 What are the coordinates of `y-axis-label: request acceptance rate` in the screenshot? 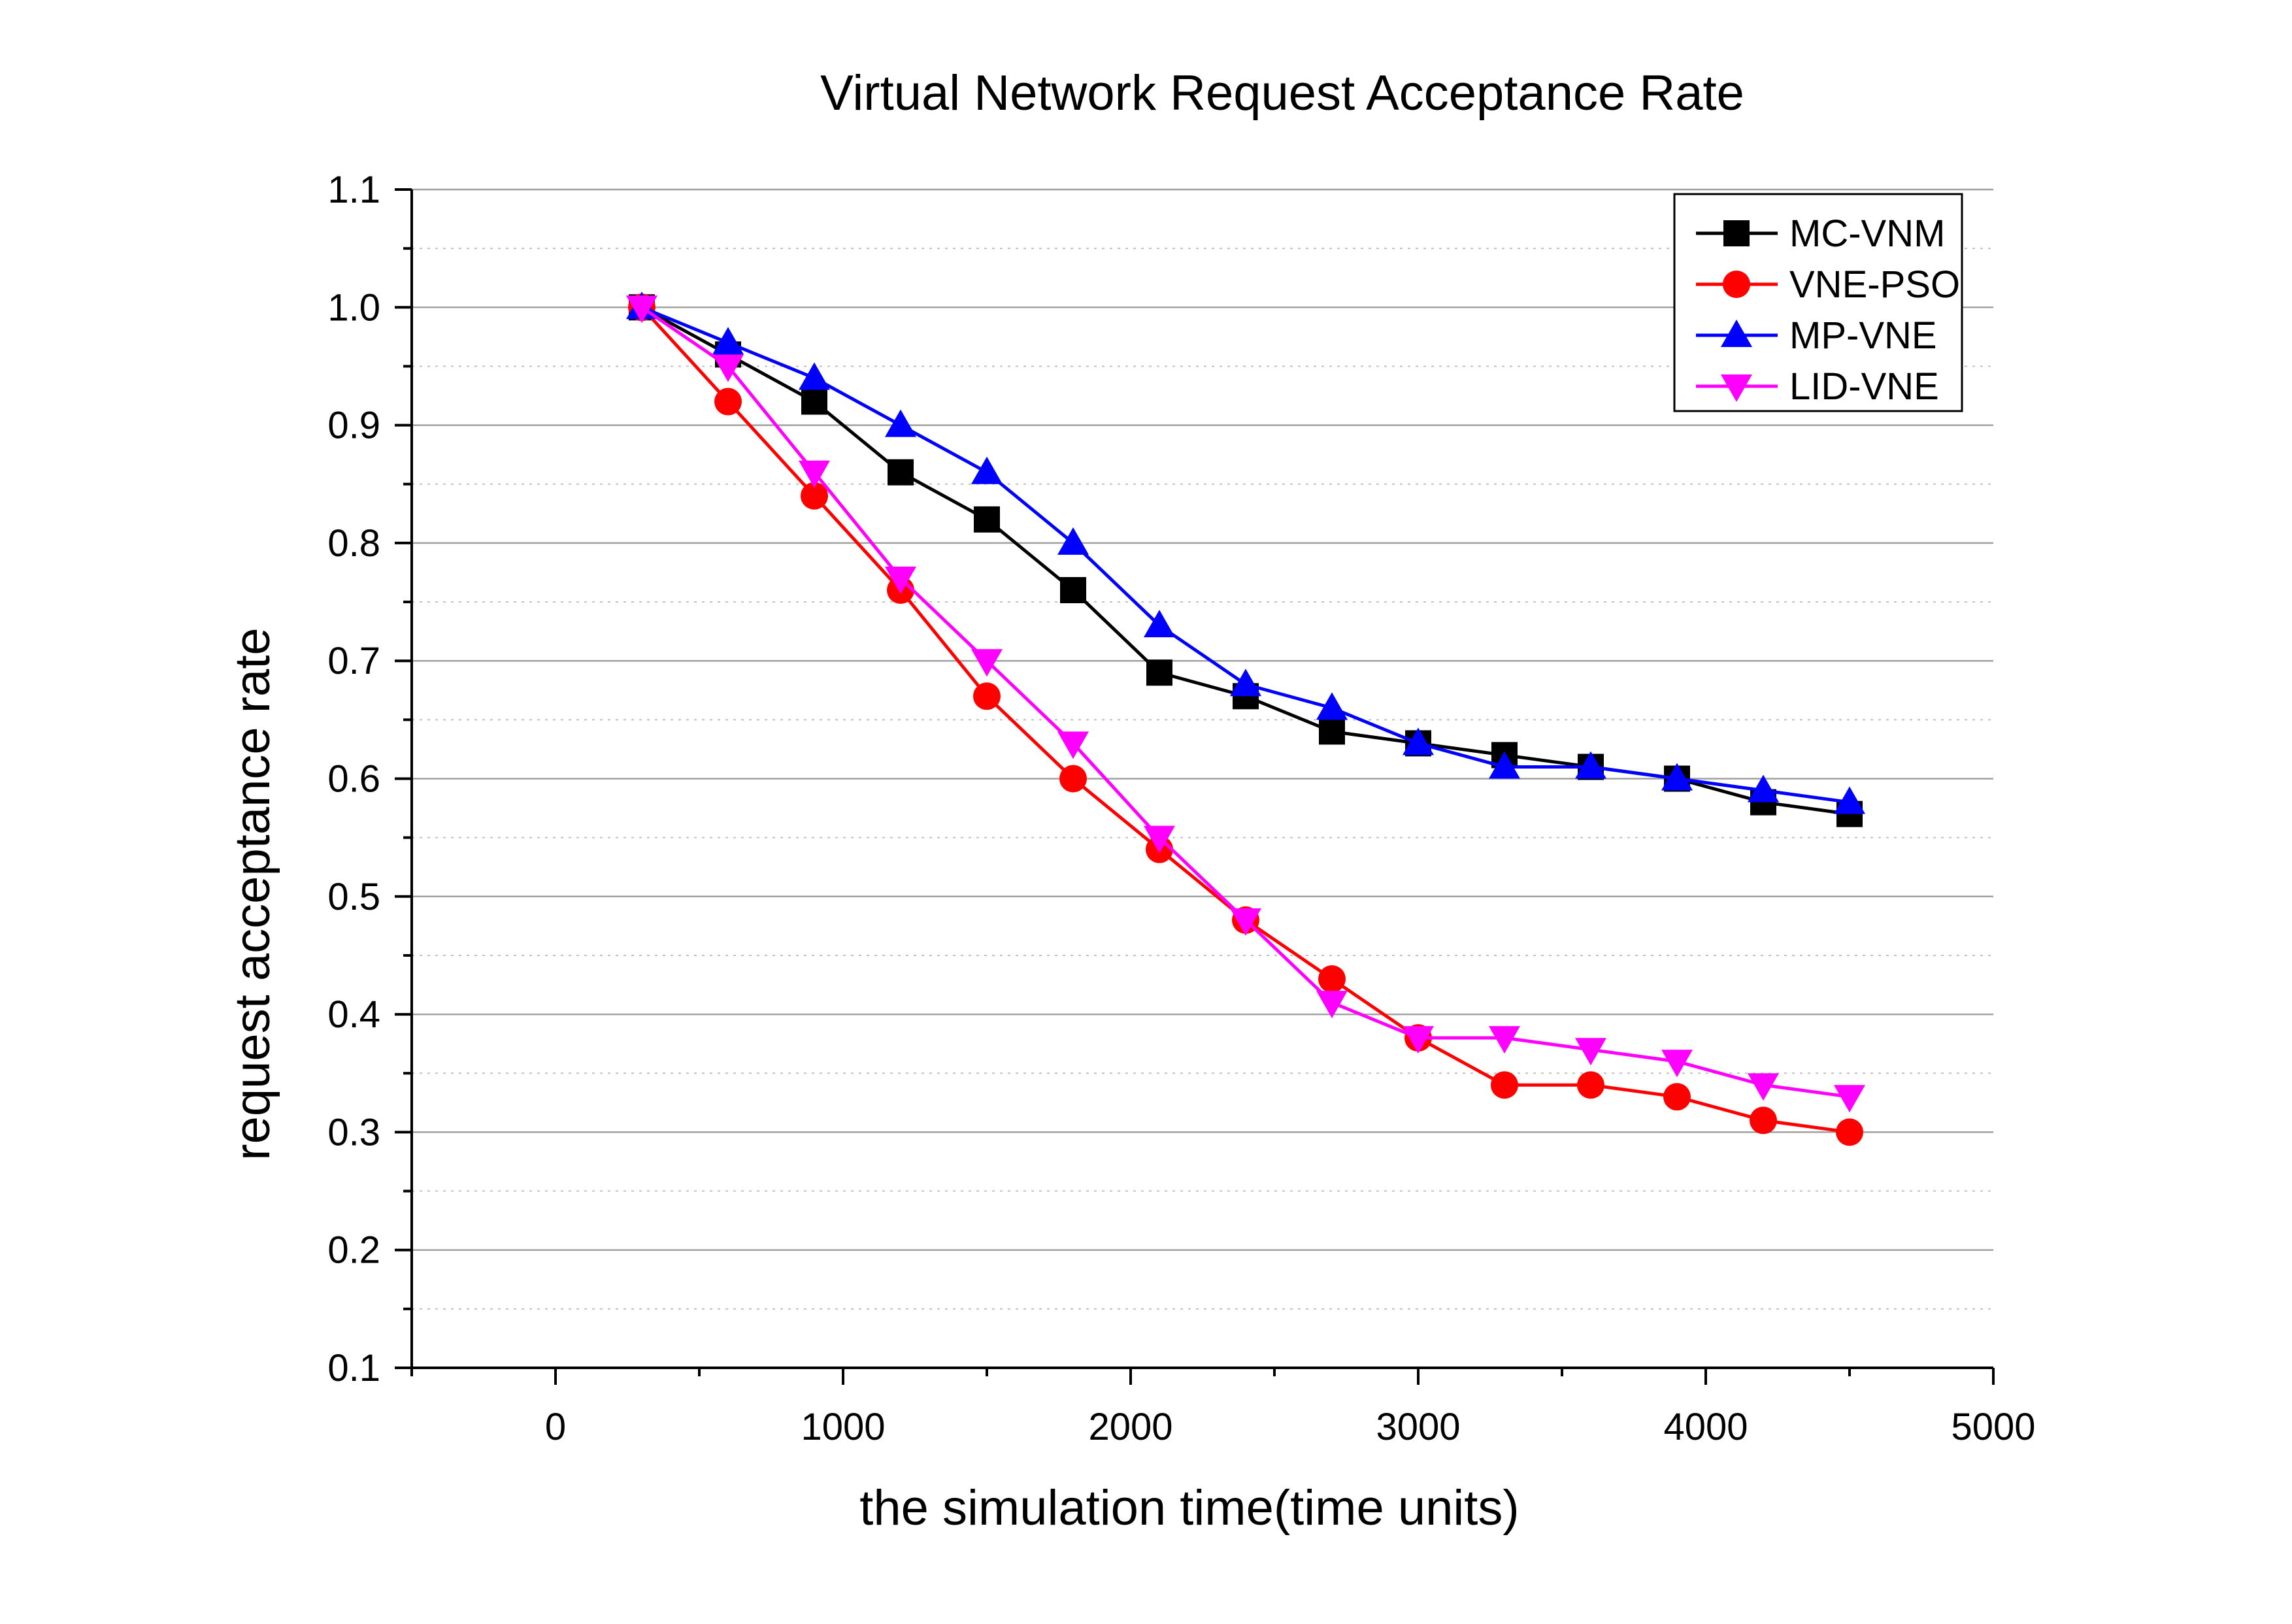 It's located at (253, 893).